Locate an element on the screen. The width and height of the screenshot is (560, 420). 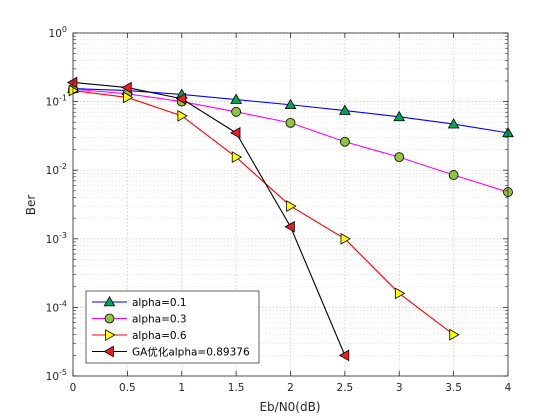
legend-item: alpha=0.3 is located at coordinates (139, 320).